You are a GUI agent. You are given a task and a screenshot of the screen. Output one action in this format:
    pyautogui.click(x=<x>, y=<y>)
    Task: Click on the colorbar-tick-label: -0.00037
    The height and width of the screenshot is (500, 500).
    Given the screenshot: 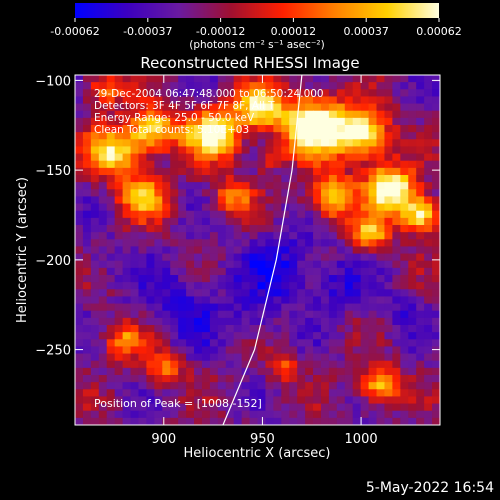 What is the action you would take?
    pyautogui.click(x=147, y=31)
    